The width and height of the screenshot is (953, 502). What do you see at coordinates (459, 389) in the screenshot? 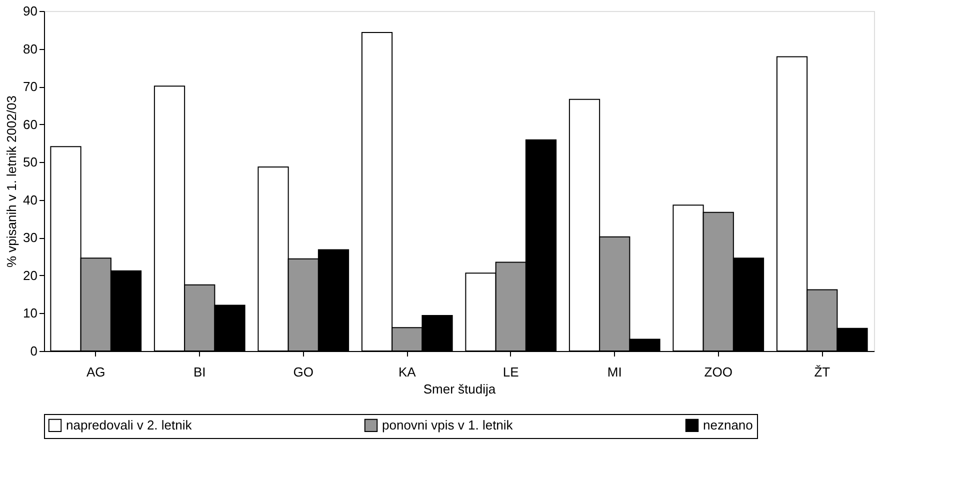
I see `x-axis-title: Smer študija` at bounding box center [459, 389].